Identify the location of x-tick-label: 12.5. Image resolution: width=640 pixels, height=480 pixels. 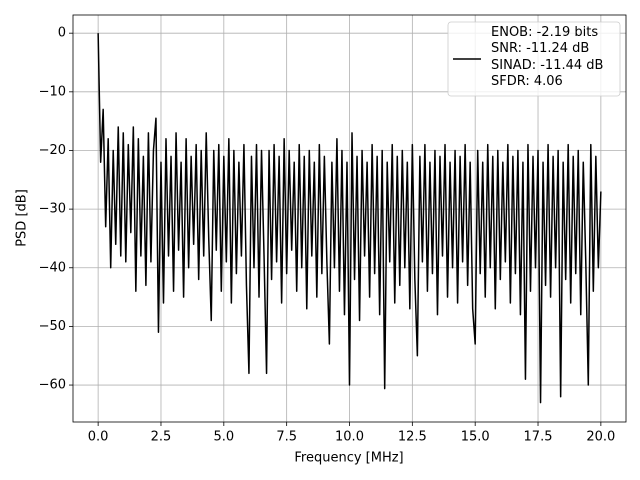
(412, 437).